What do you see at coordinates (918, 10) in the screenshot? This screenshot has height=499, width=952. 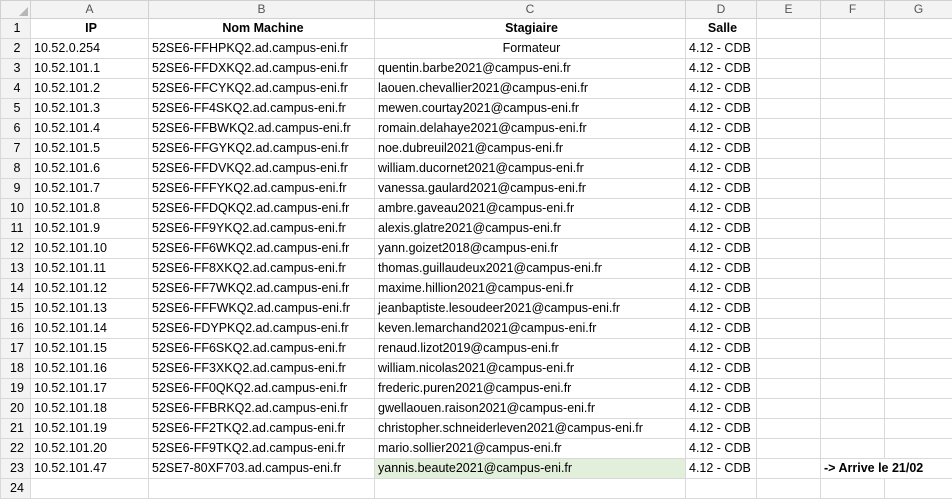 I see `column-header-g: G` at bounding box center [918, 10].